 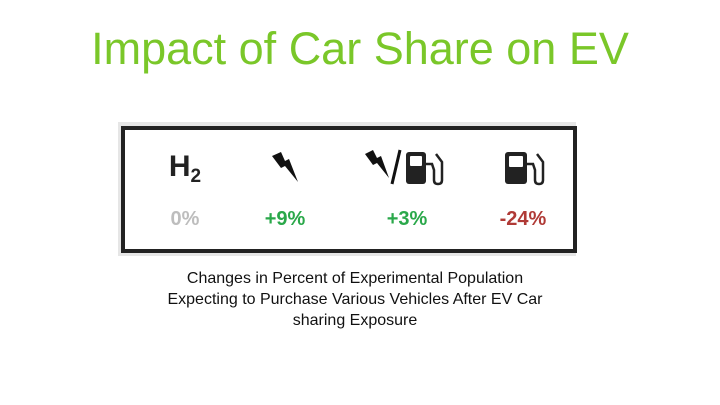 I want to click on hybrid-percent: +3%, so click(x=407, y=219).